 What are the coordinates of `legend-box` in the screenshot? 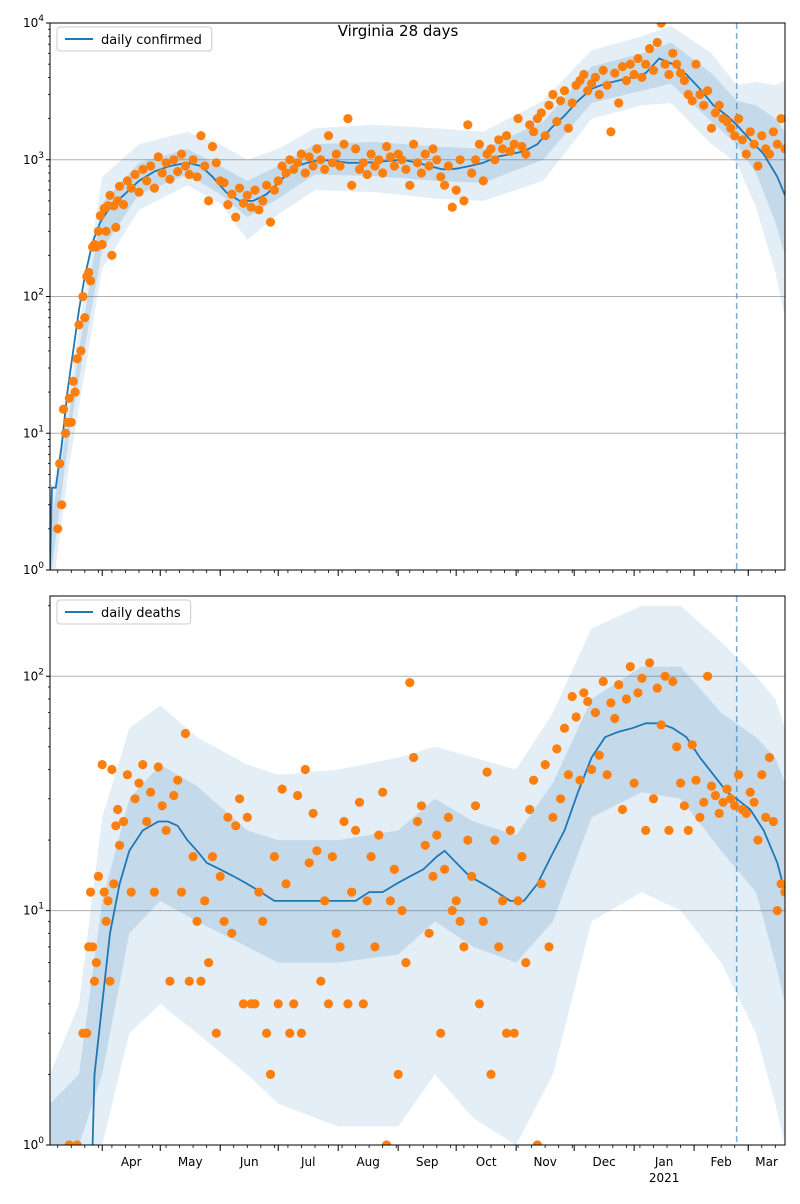 It's located at (124, 612).